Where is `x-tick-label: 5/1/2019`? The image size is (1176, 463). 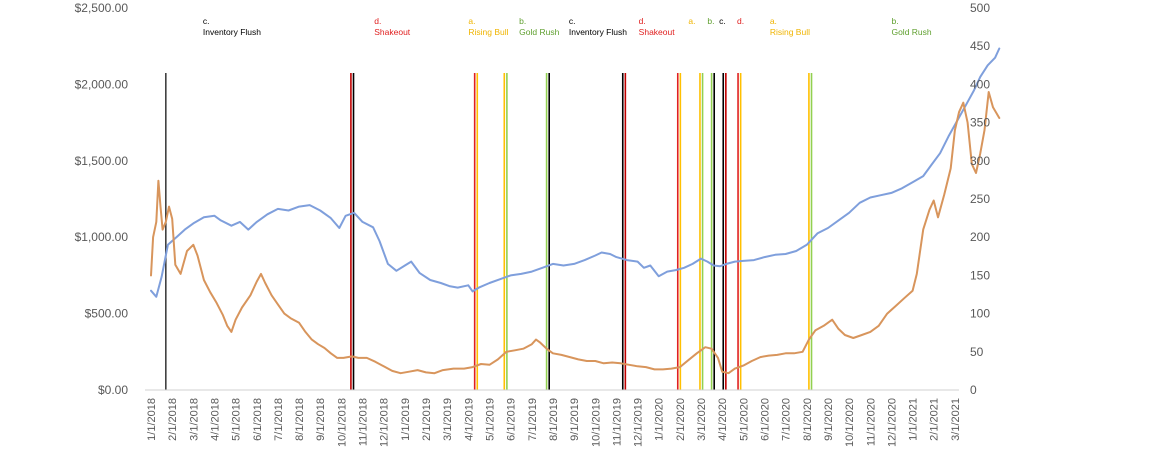
x-tick-label: 5/1/2019 is located at coordinates (490, 419).